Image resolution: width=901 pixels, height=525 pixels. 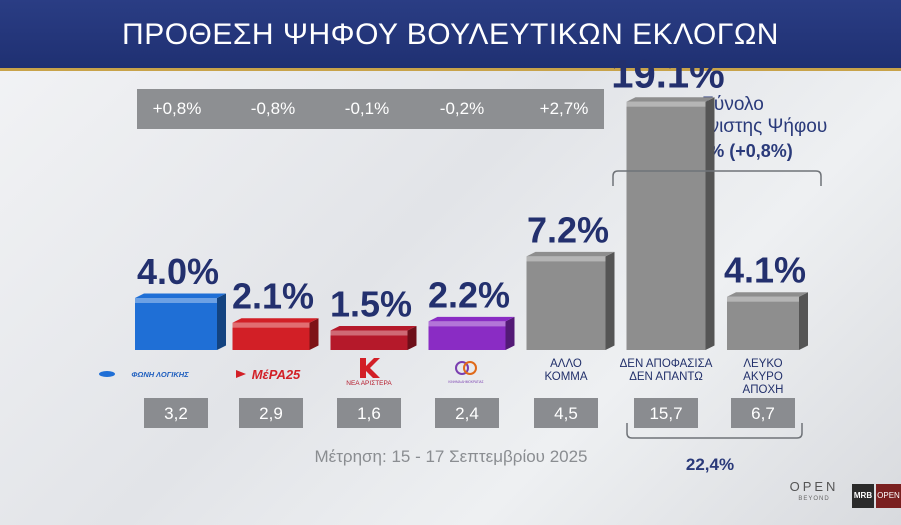 What do you see at coordinates (814, 499) in the screenshot?
I see `open-logo-subtitle: BEYOND` at bounding box center [814, 499].